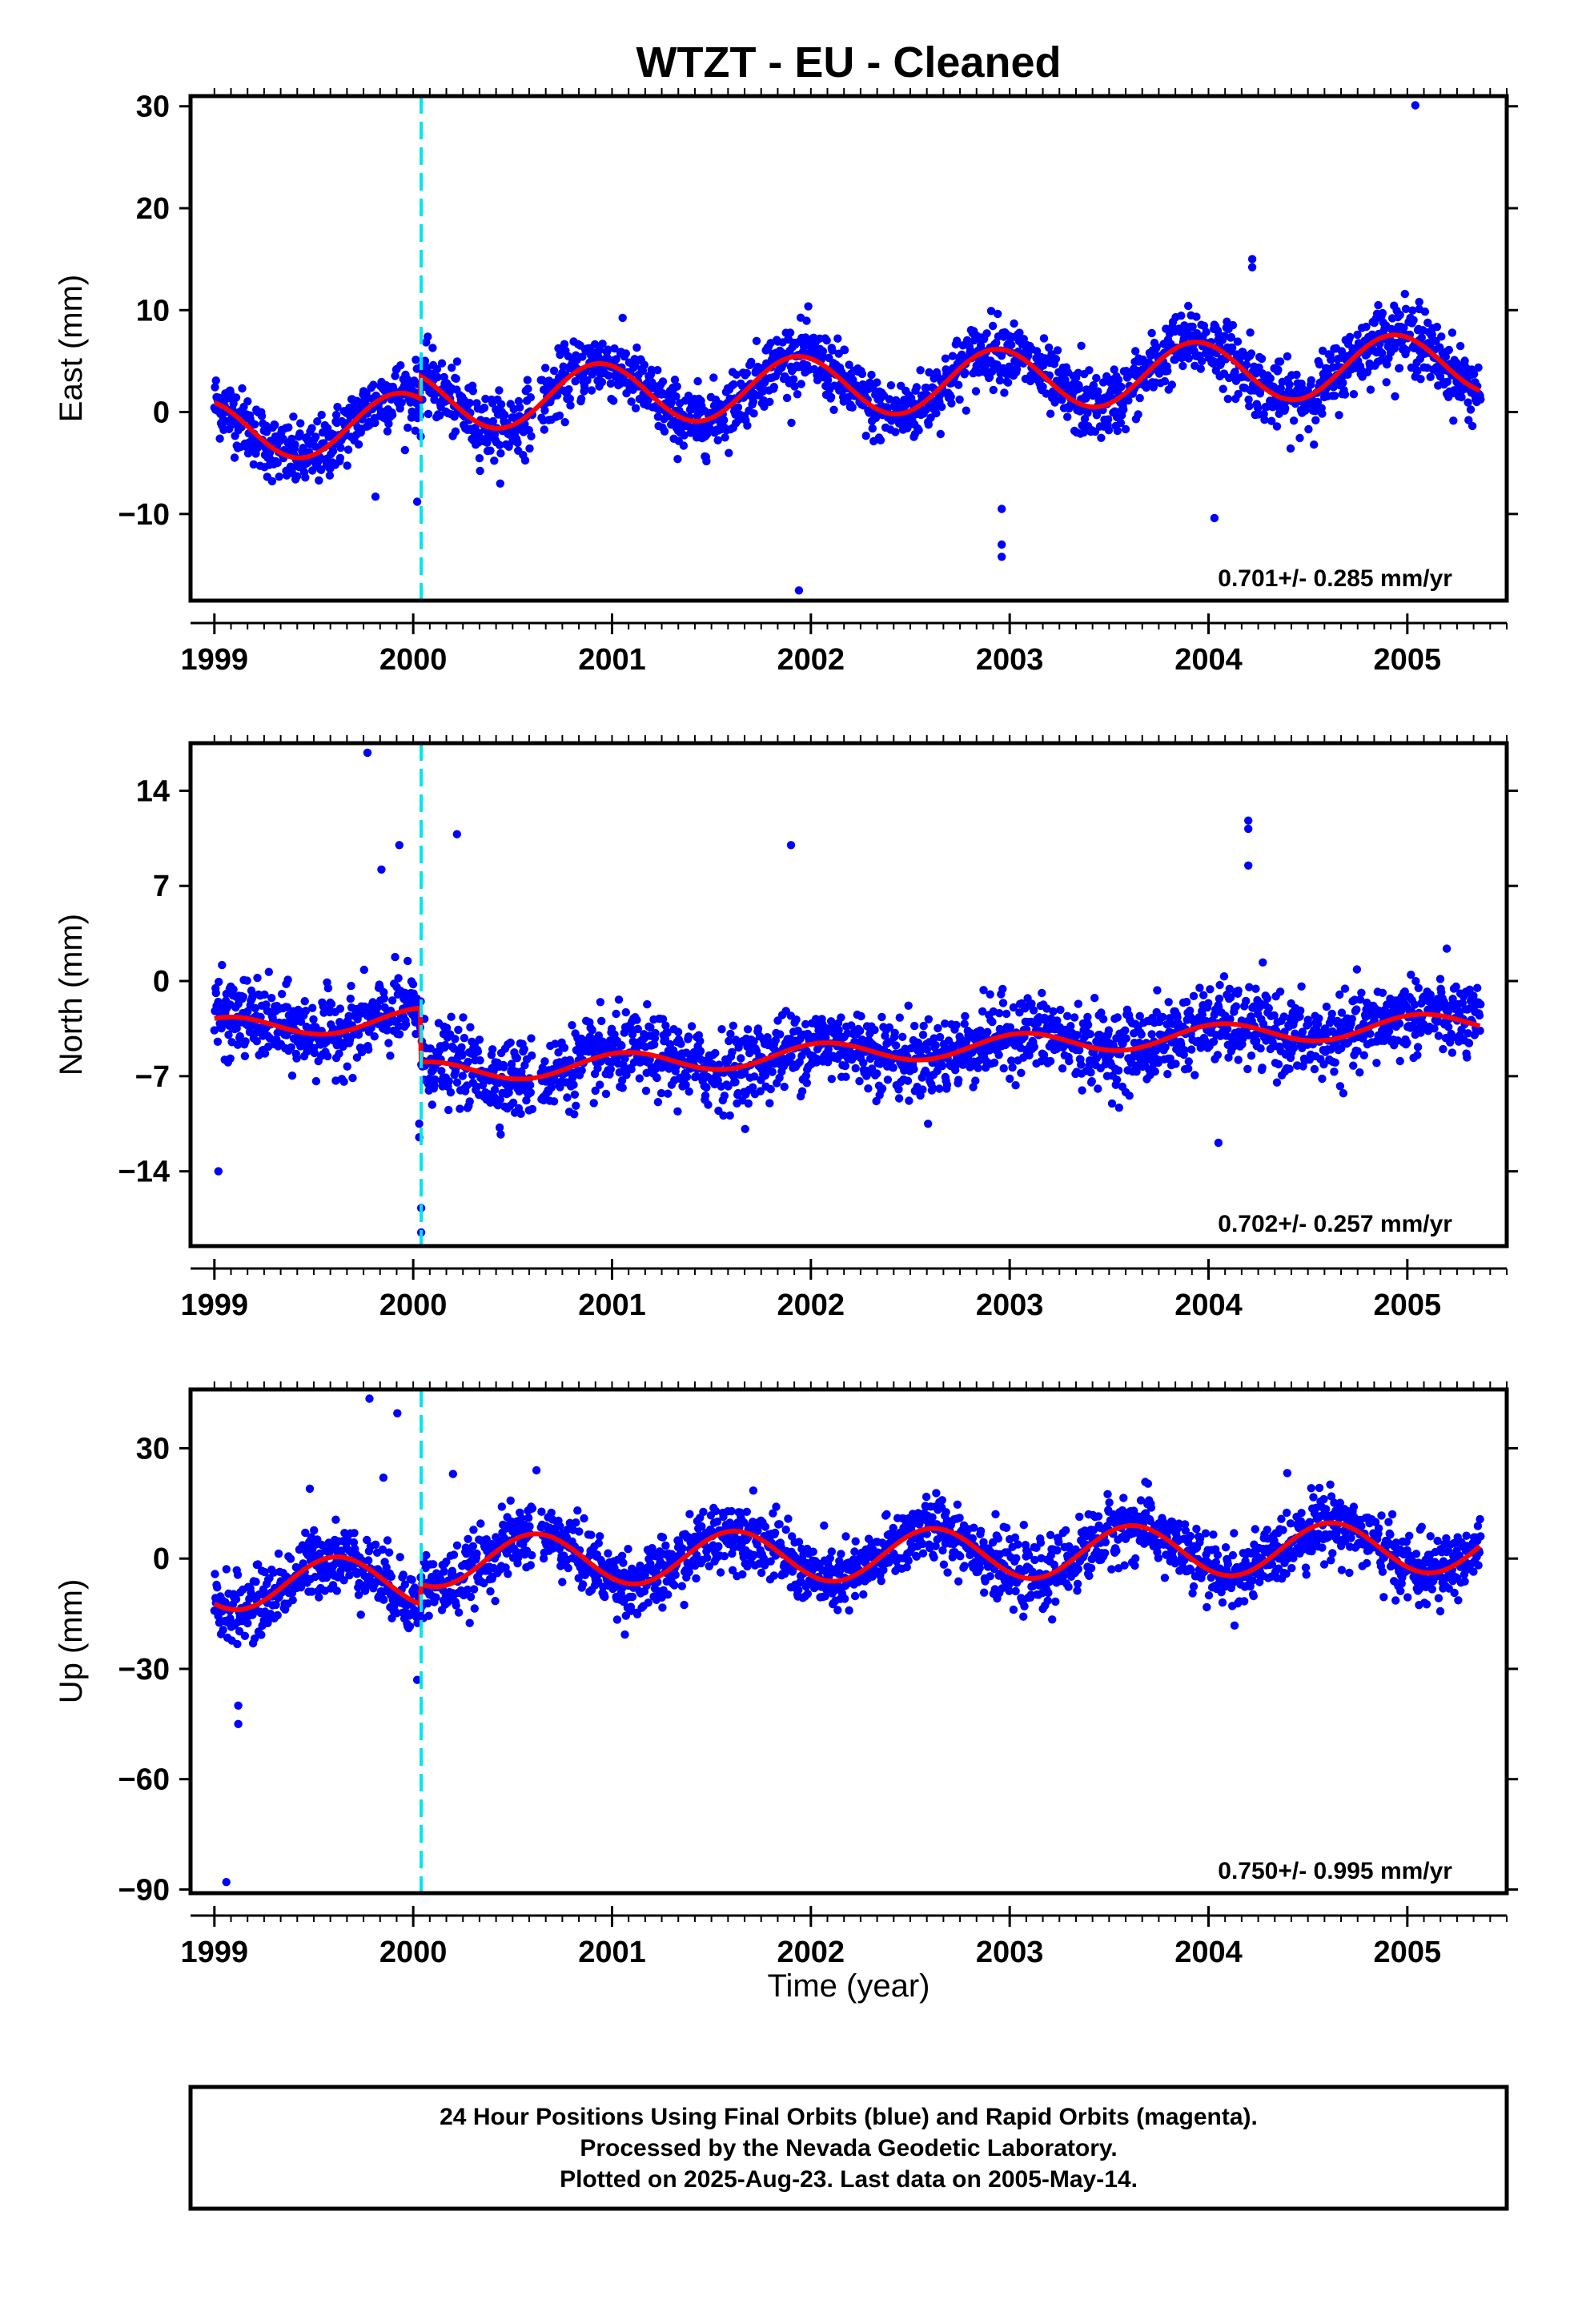 This screenshot has height=2324, width=1582. What do you see at coordinates (71, 348) in the screenshot?
I see `east-y-axis-label: East (mm)` at bounding box center [71, 348].